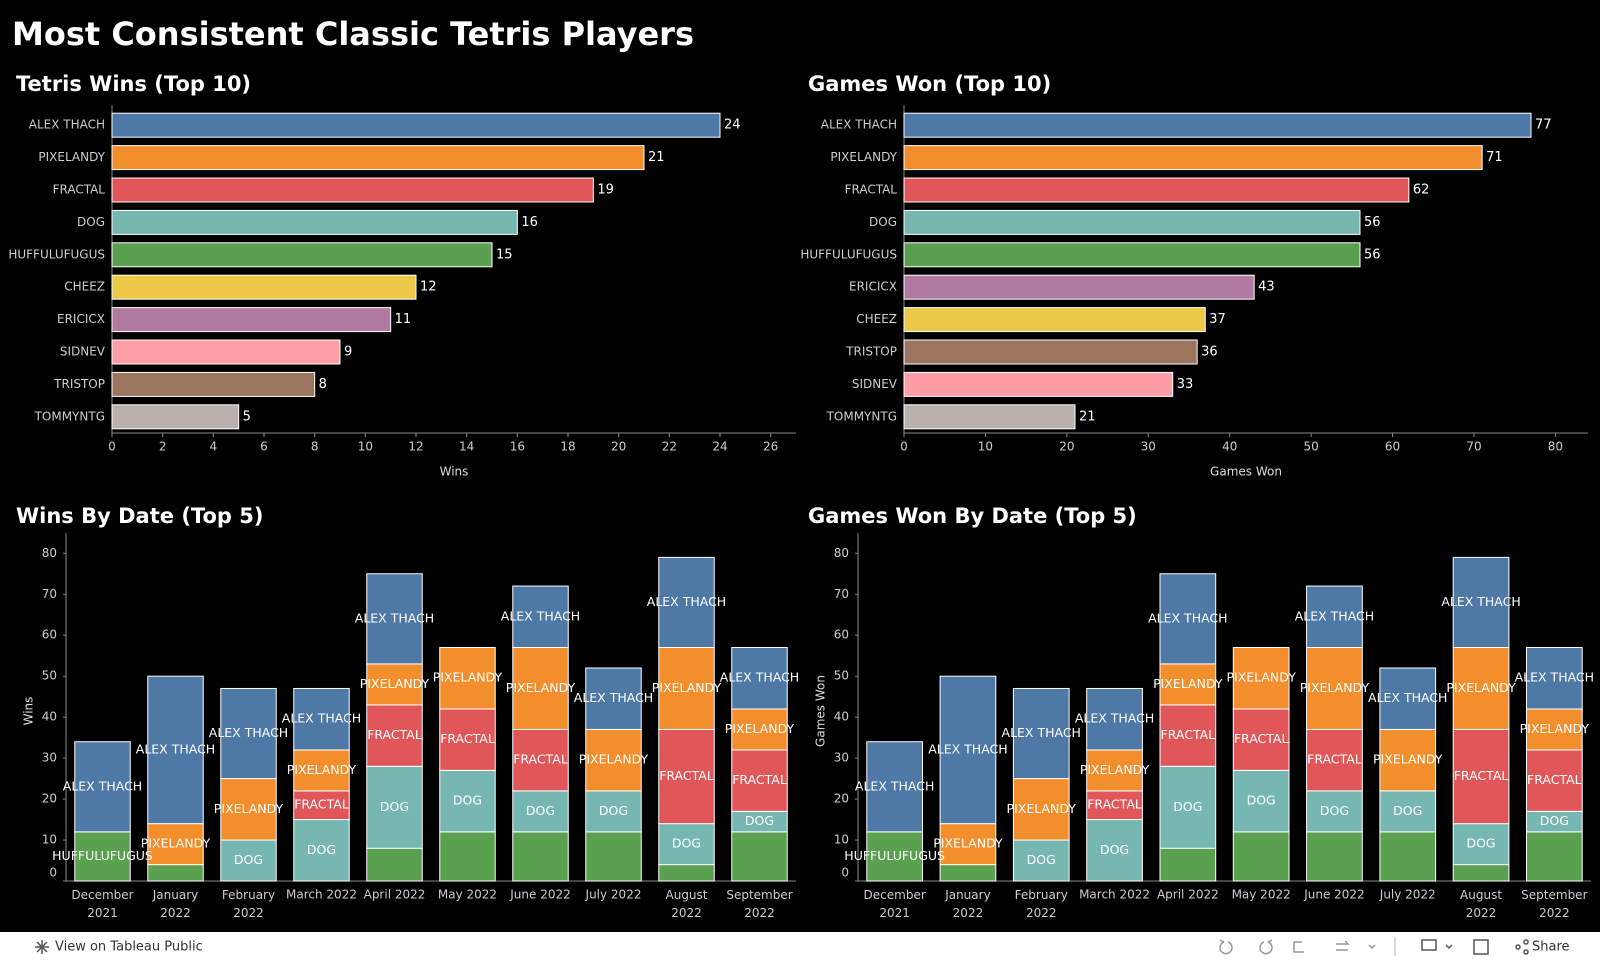  What do you see at coordinates (1229, 447) in the screenshot?
I see `x-tick-label: 40` at bounding box center [1229, 447].